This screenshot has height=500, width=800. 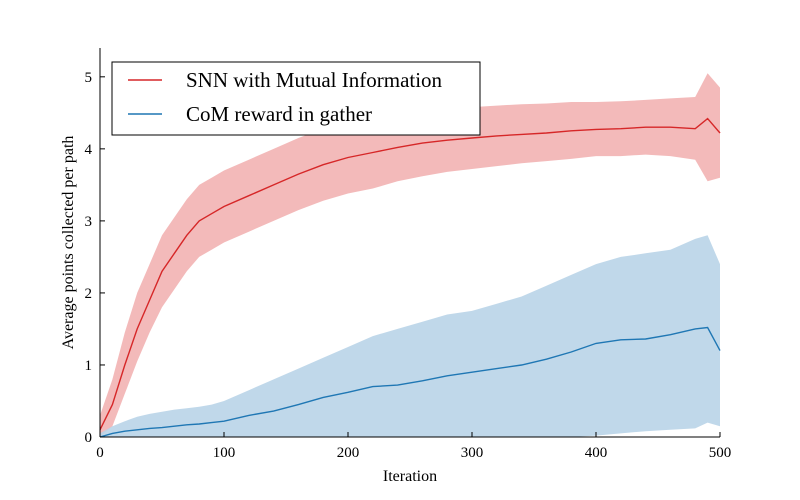 What do you see at coordinates (89, 366) in the screenshot?
I see `y-tick-label-1: 1` at bounding box center [89, 366].